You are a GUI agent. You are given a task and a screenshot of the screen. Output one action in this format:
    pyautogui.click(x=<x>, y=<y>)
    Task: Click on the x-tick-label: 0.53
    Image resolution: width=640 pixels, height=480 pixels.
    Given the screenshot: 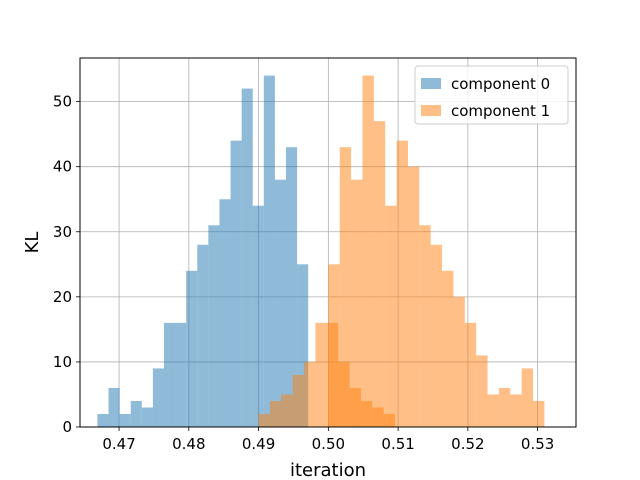 What is the action you would take?
    pyautogui.click(x=537, y=444)
    